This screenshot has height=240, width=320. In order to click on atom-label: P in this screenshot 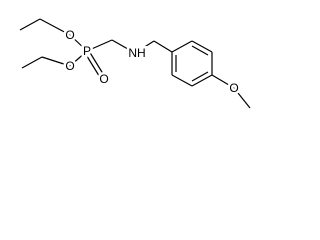, I will do `click(87, 51)`.